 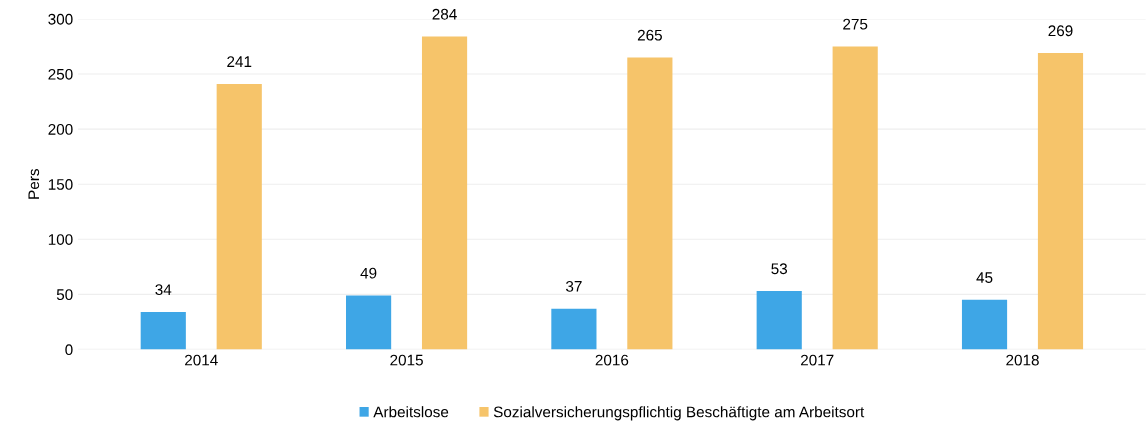 I want to click on data-label: 37, so click(x=573, y=286).